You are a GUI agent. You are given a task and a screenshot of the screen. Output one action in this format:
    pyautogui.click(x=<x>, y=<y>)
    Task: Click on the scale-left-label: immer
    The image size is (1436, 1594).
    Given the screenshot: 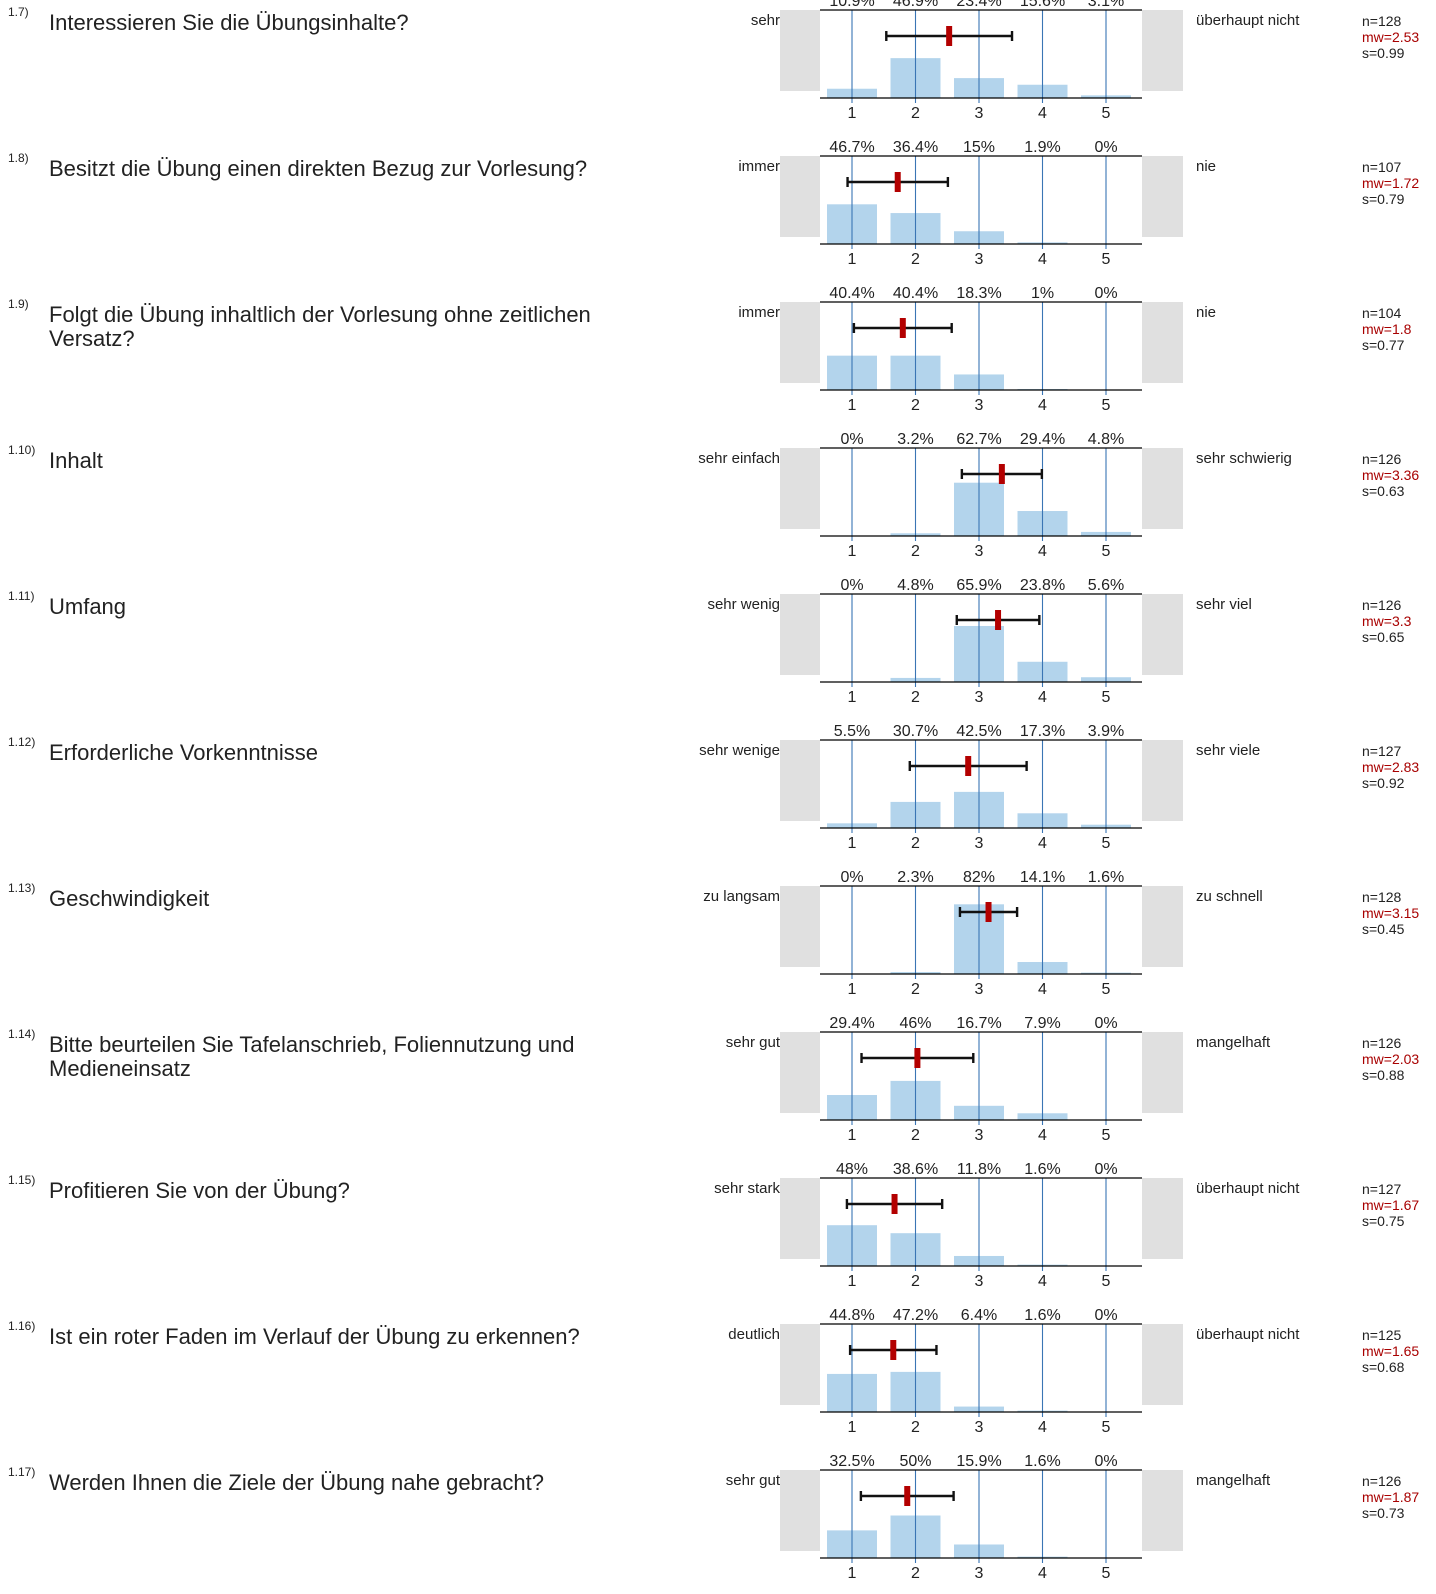 What is the action you would take?
    pyautogui.click(x=759, y=312)
    